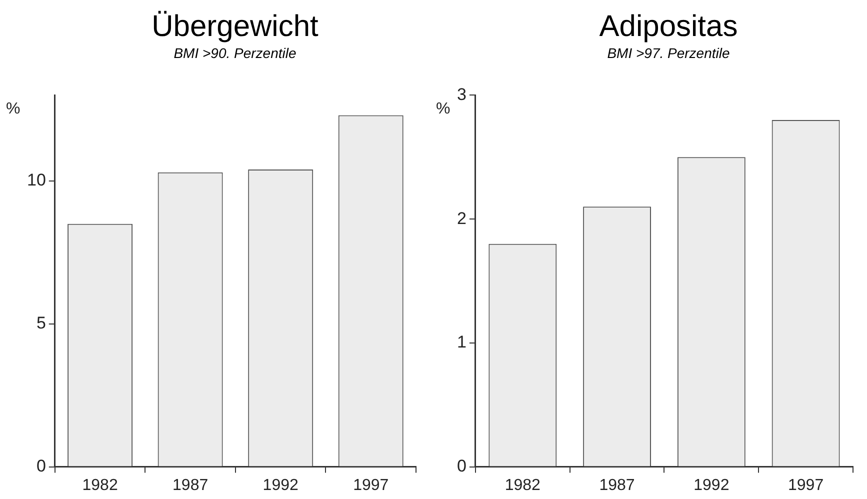 The height and width of the screenshot is (499, 867). What do you see at coordinates (668, 53) in the screenshot?
I see `chart-subtitle: BMI >97. Perzentile` at bounding box center [668, 53].